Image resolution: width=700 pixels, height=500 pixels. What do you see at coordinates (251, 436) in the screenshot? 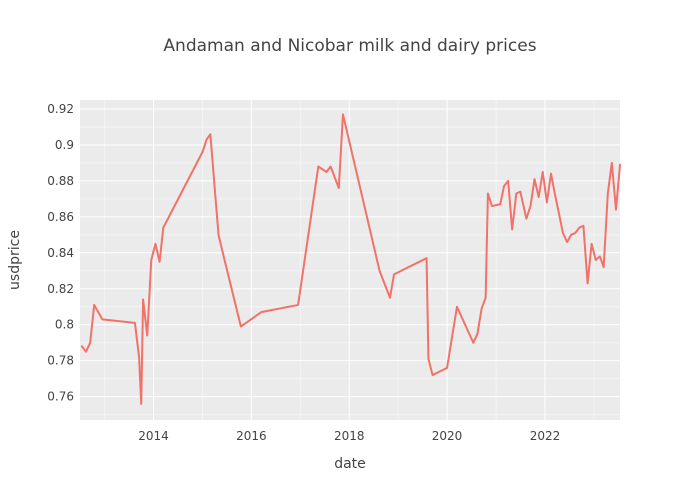
I see `x-tick-label: 2016` at bounding box center [251, 436].